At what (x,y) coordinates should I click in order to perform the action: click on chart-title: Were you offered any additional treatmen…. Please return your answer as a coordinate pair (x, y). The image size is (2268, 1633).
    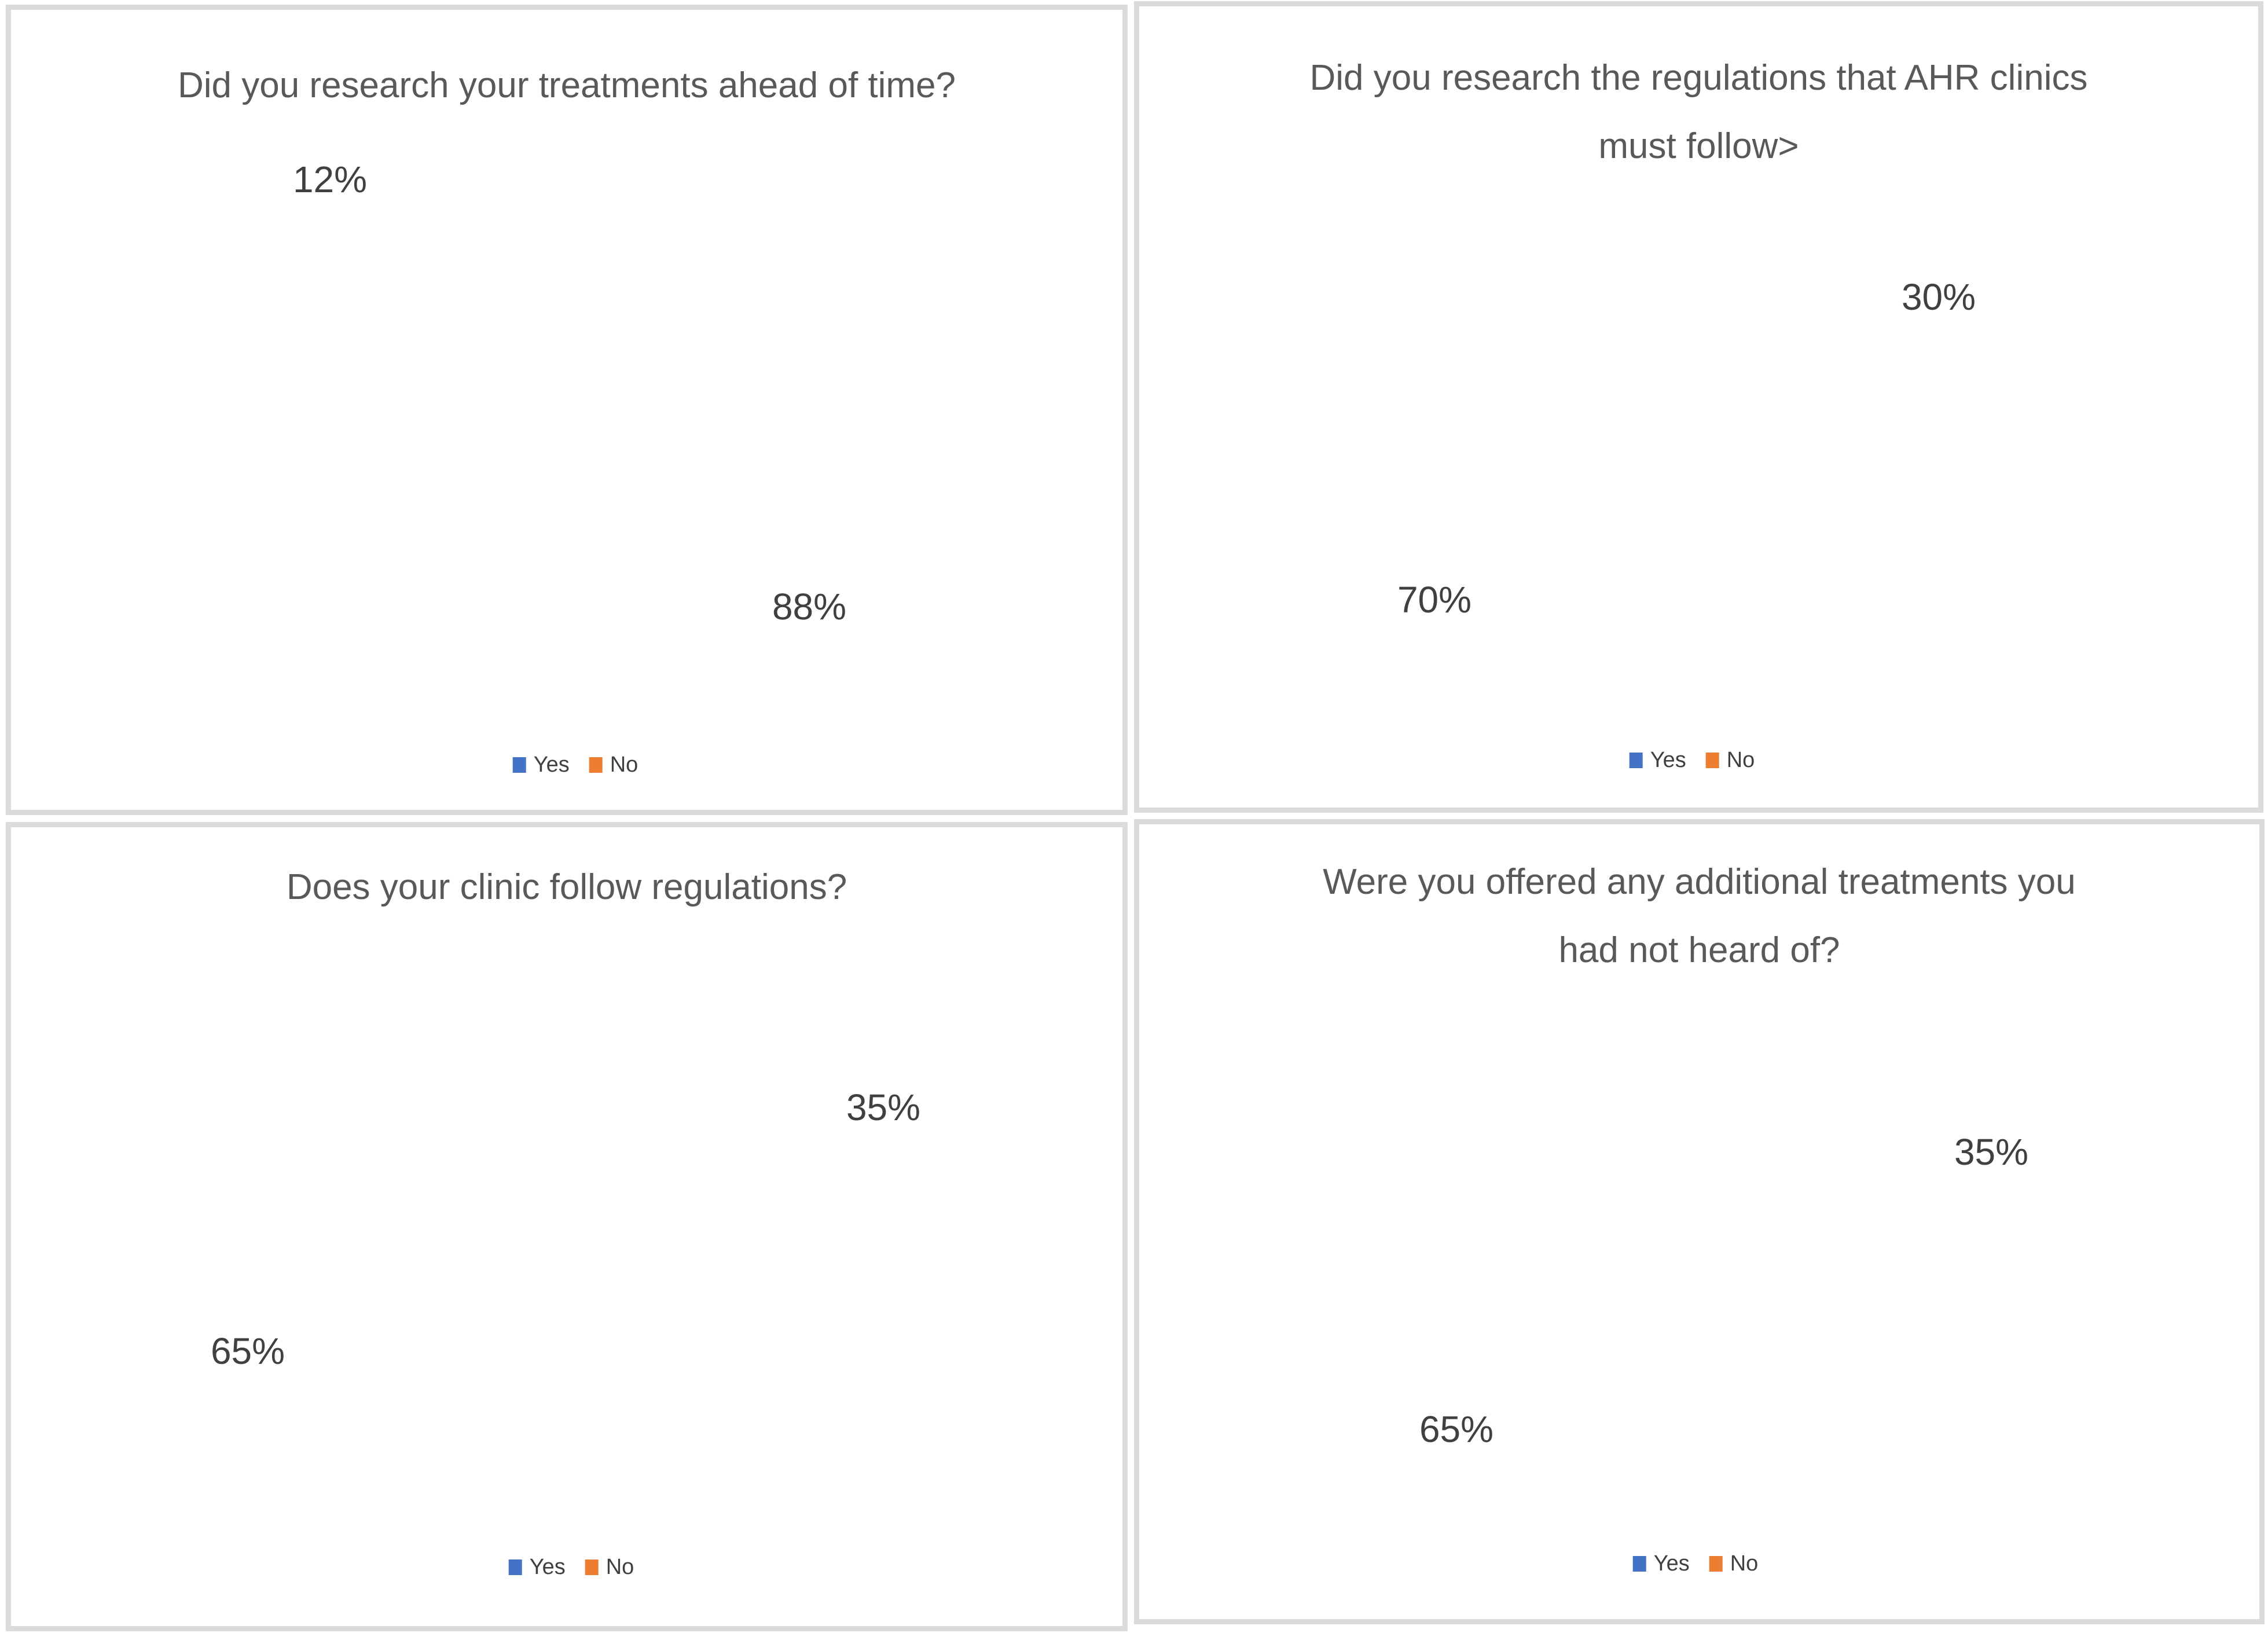
    Looking at the image, I should click on (1699, 917).